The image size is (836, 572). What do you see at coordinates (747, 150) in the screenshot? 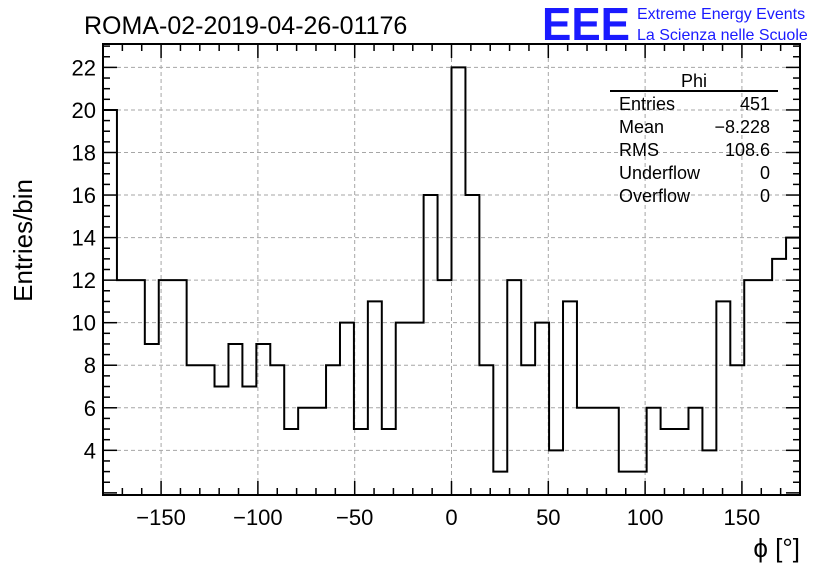
I see `stats-row-value: 108.6` at bounding box center [747, 150].